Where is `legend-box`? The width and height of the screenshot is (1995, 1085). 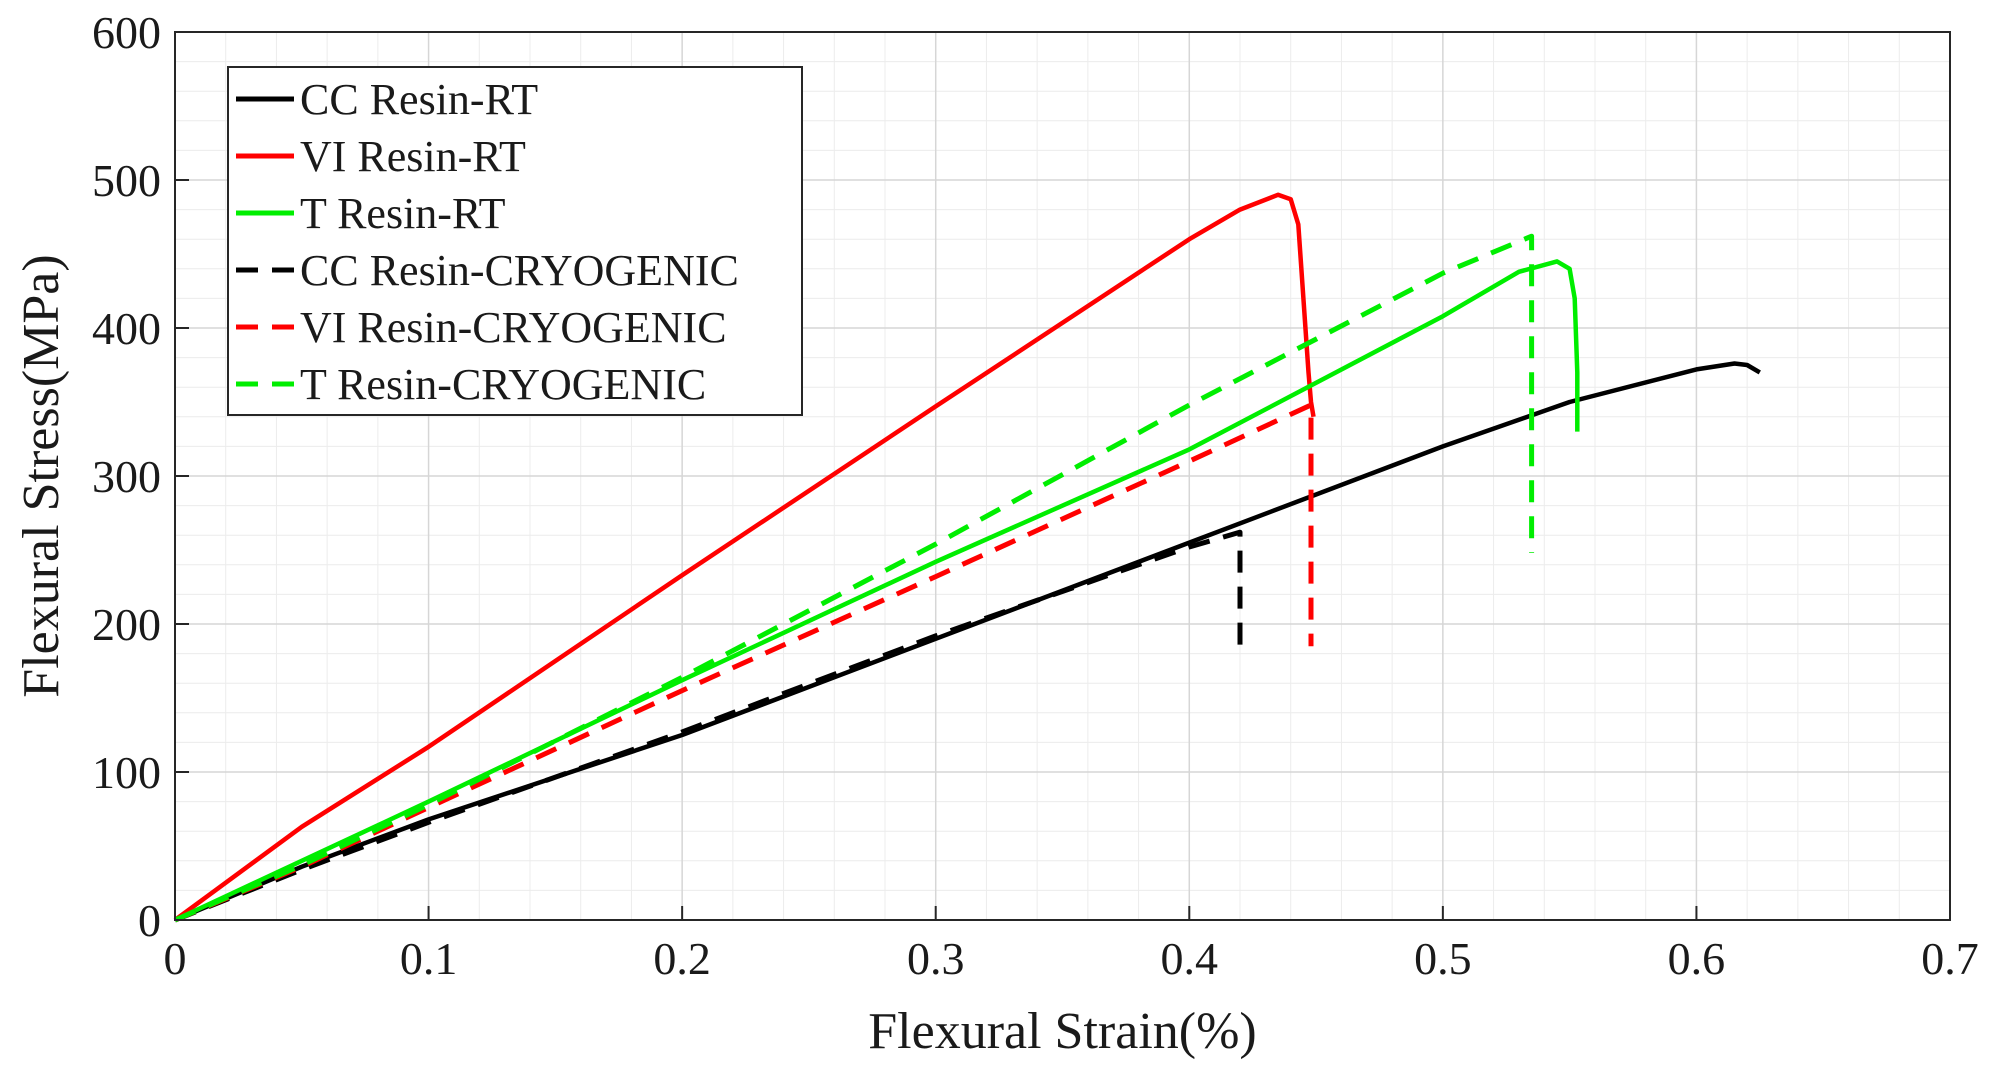
legend-box is located at coordinates (515, 241).